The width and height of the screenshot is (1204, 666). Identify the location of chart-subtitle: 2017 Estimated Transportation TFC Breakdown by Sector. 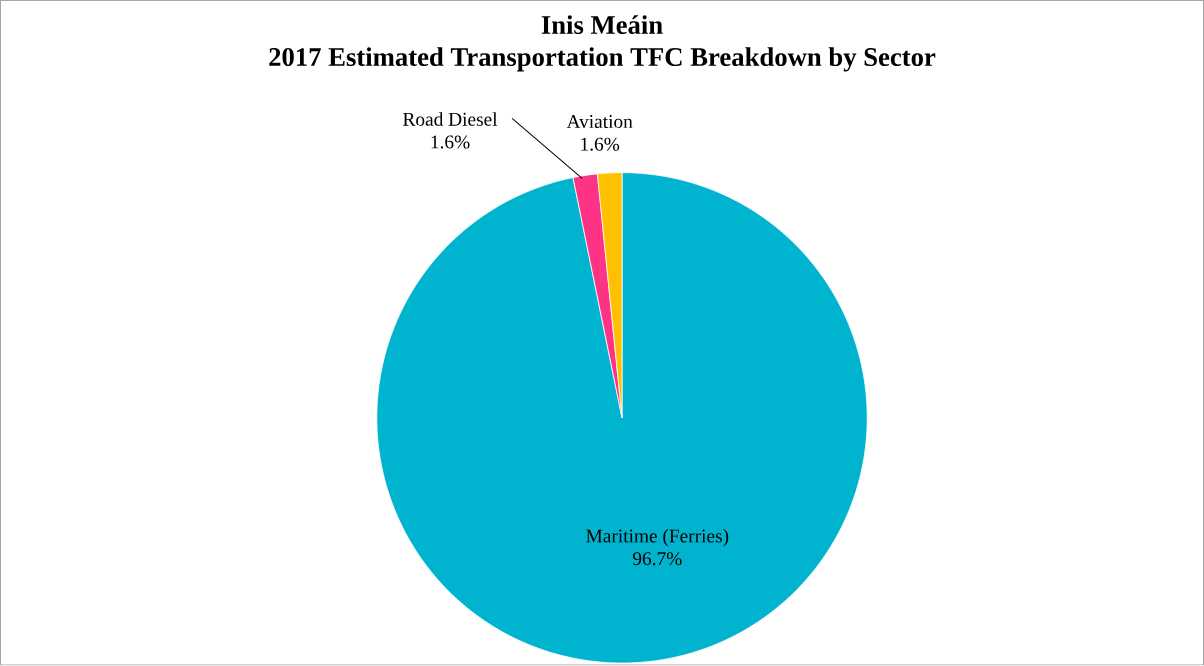
(602, 59).